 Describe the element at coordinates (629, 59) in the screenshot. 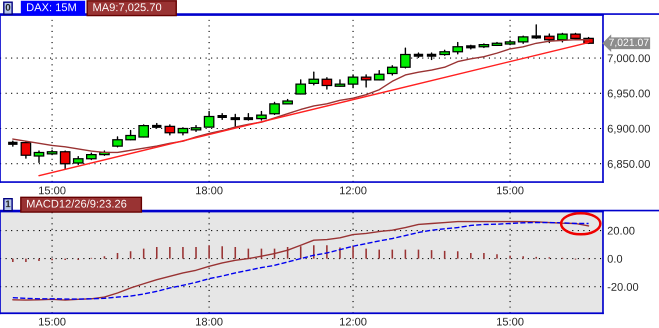

I see `y-tick-label: 7,000.00` at that location.